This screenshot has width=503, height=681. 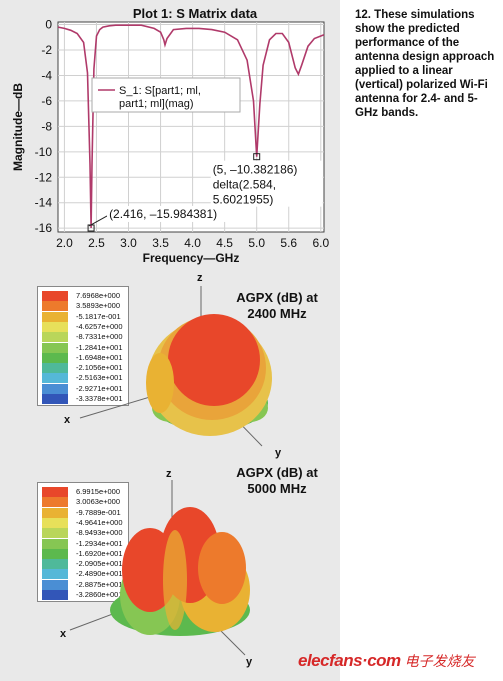 I want to click on legend-label: -2.1056e+001, so click(x=99, y=368).